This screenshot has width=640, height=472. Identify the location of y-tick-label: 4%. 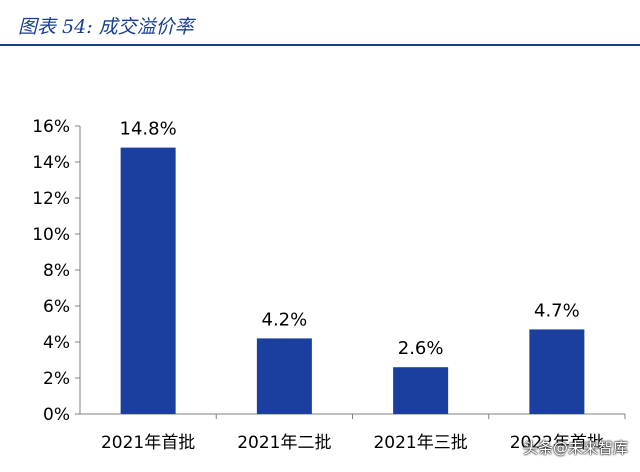
(56, 343).